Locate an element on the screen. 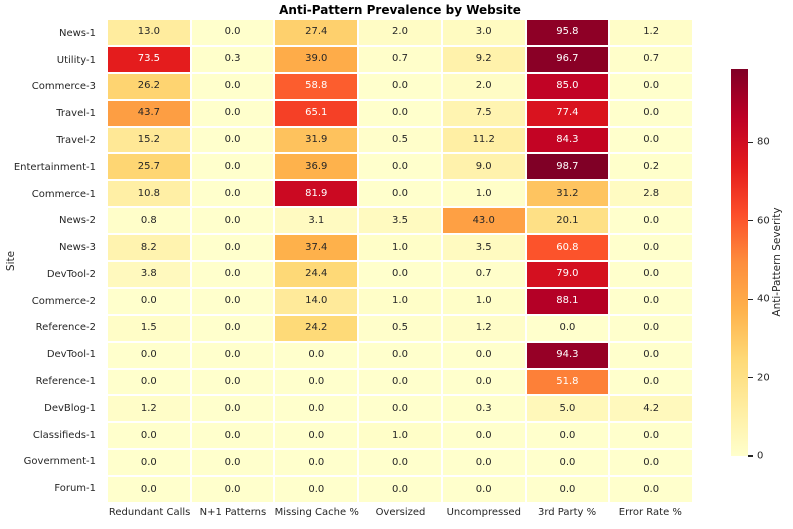 The width and height of the screenshot is (793, 529). heatmap-cell: 26.2 is located at coordinates (149, 86).